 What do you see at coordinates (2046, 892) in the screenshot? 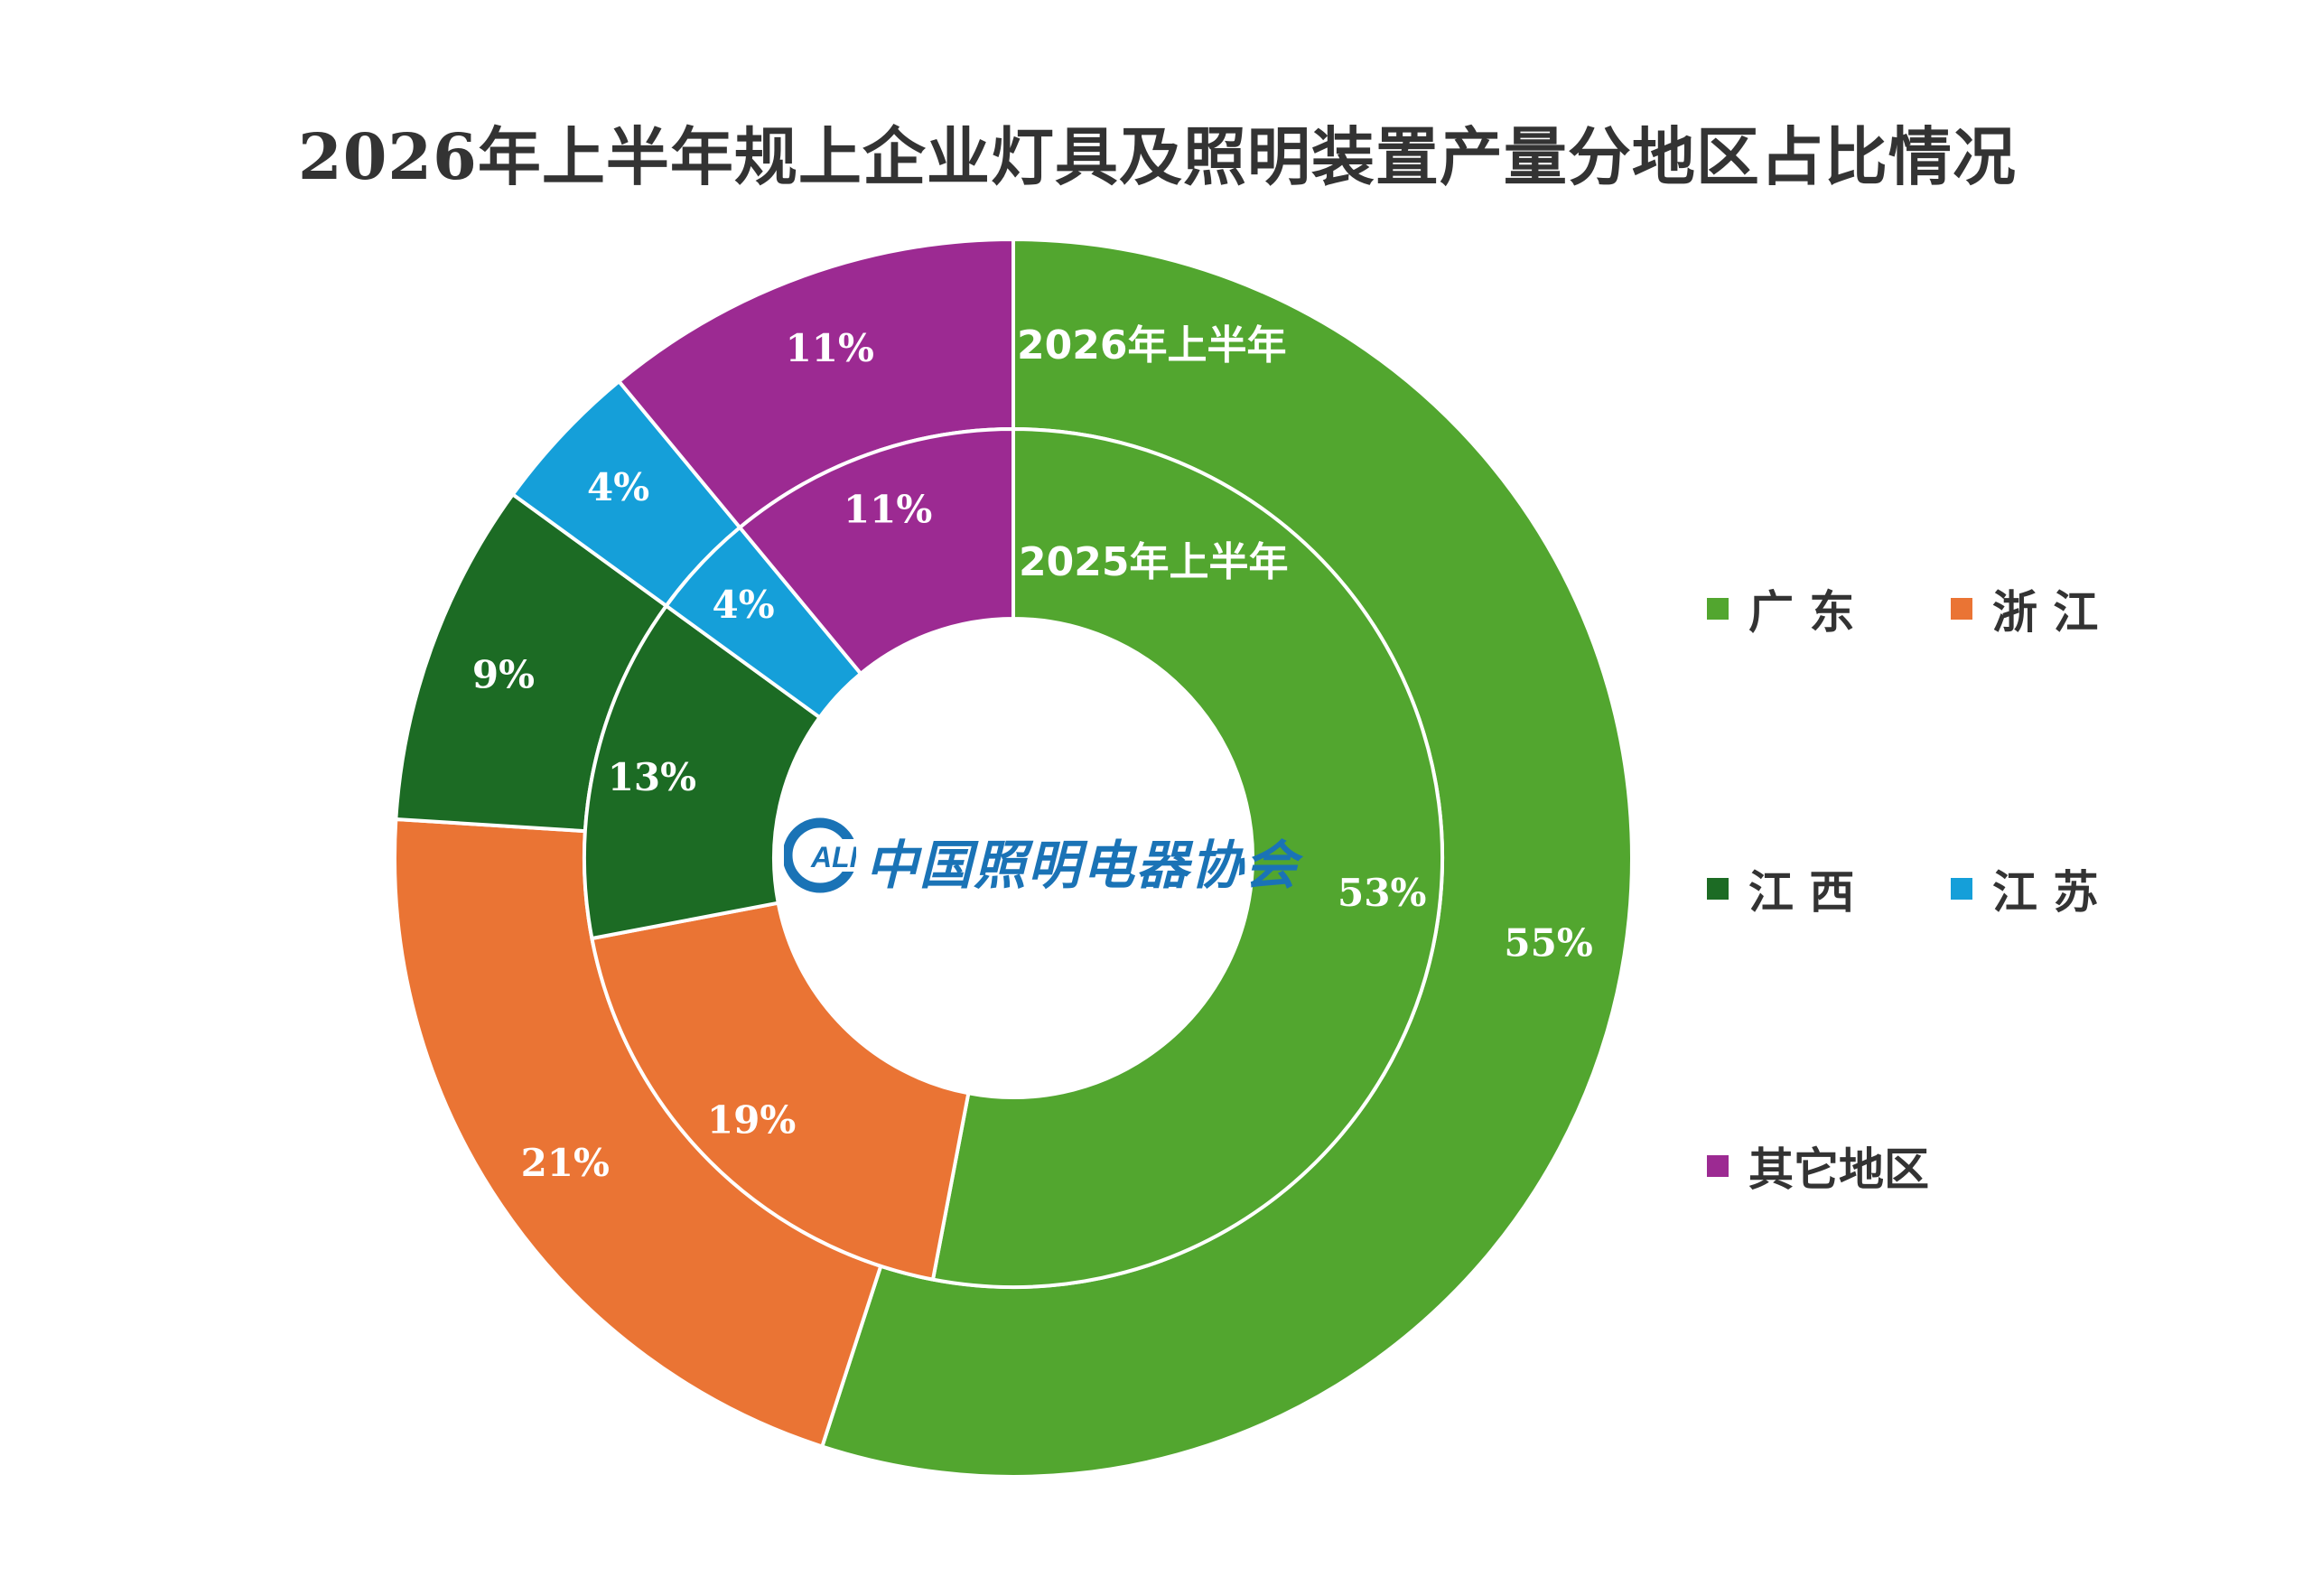
I see `legend-label-jiangsu: 江 苏` at bounding box center [2046, 892].